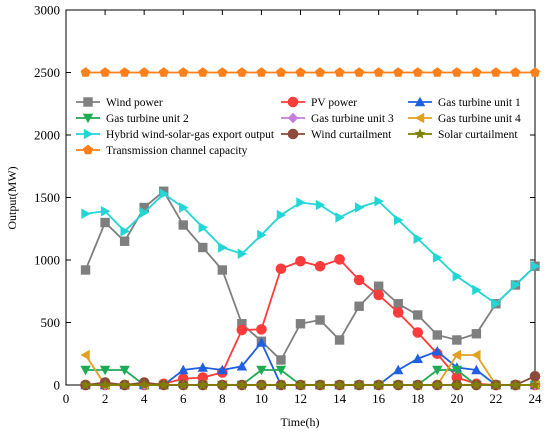 Image resolution: width=550 pixels, height=438 pixels. What do you see at coordinates (417, 398) in the screenshot?
I see `x-tick-label: 18` at bounding box center [417, 398].